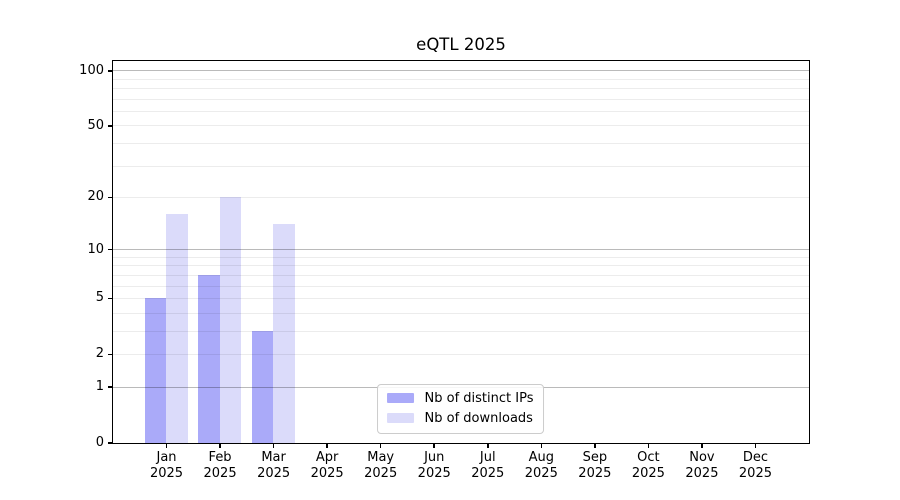 The width and height of the screenshot is (900, 500). What do you see at coordinates (755, 465) in the screenshot?
I see `x-tick-label-dec: Dec 2025` at bounding box center [755, 465].